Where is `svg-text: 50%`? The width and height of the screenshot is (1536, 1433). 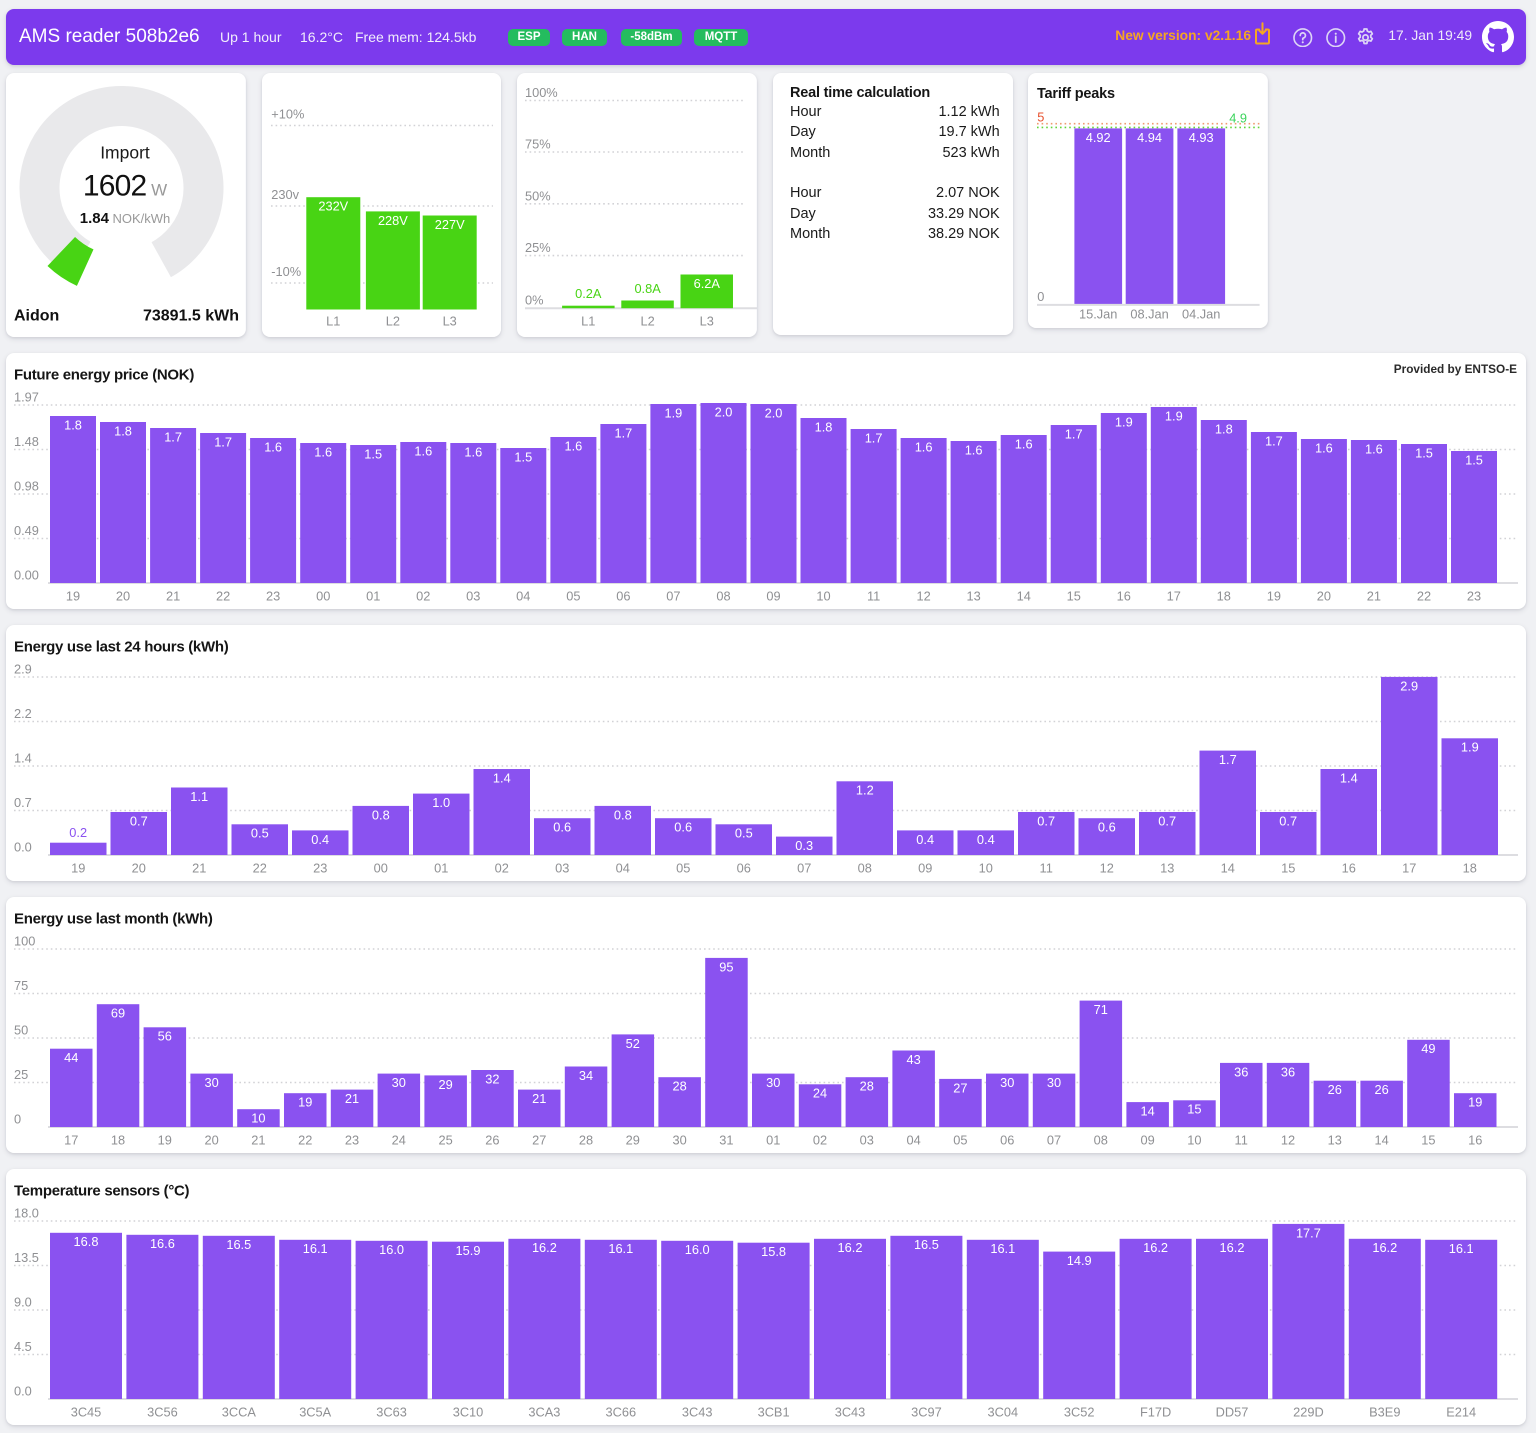
svg-text: 50% is located at coordinates (538, 195).